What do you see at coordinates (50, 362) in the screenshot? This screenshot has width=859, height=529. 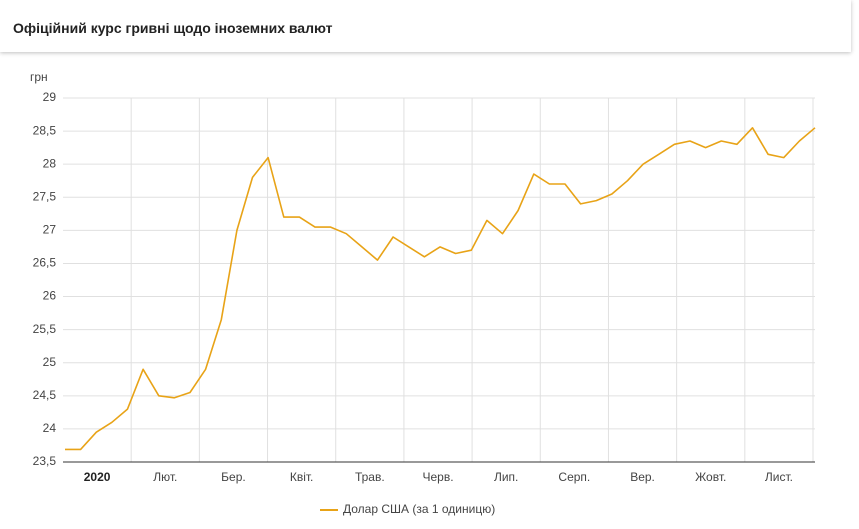 I see `y-tick-label: 25` at bounding box center [50, 362].